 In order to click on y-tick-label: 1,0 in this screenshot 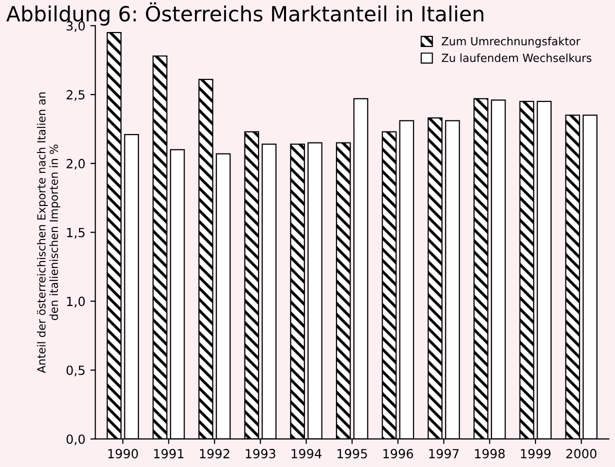, I will do `click(76, 302)`.